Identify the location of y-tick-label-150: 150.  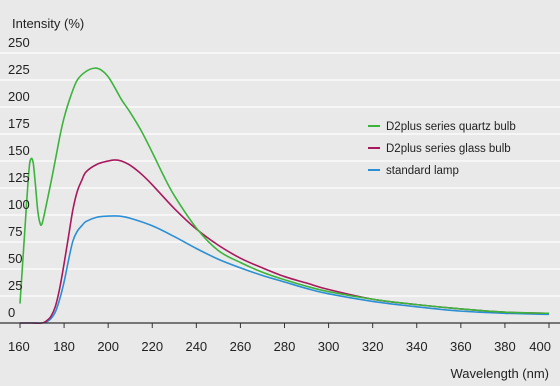
(19, 150).